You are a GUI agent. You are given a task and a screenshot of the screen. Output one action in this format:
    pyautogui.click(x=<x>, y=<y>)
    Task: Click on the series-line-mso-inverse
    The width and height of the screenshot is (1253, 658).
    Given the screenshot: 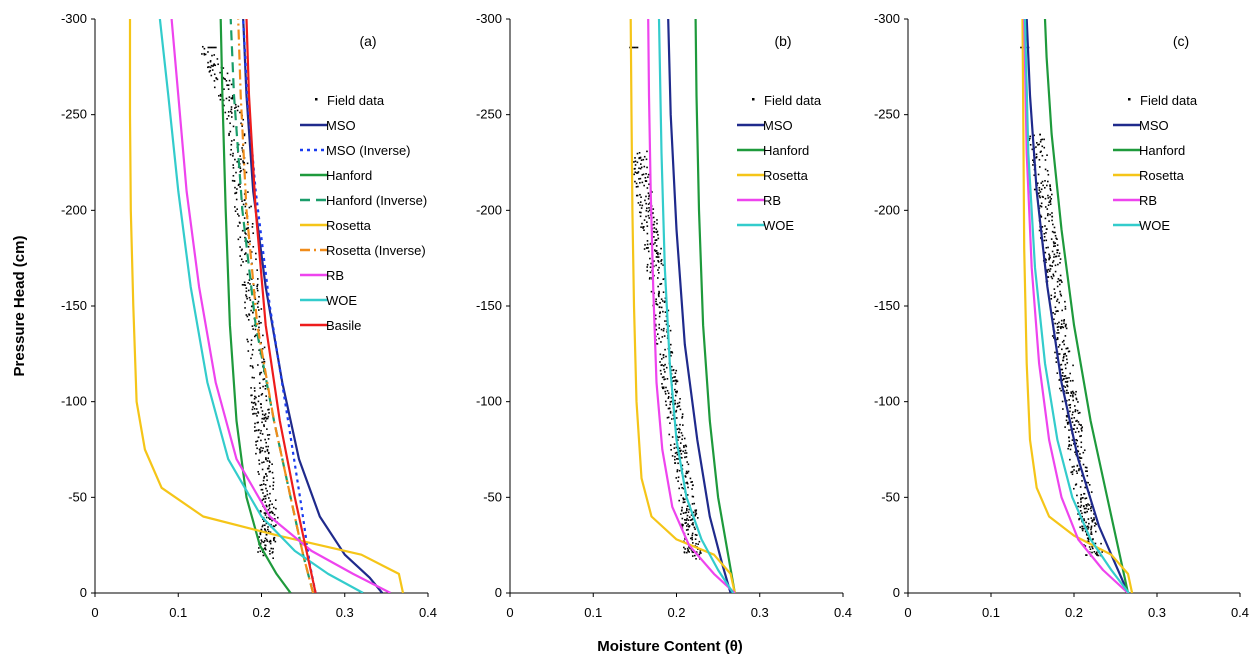 What is the action you would take?
    pyautogui.click(x=279, y=306)
    